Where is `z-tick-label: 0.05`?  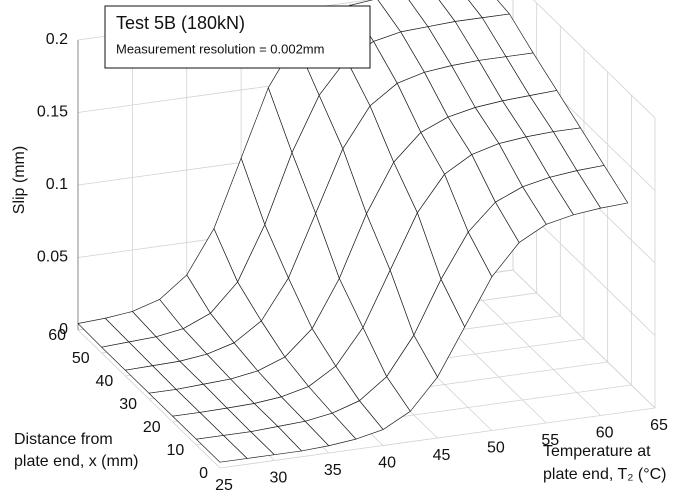 z-tick-label: 0.05 is located at coordinates (52, 257).